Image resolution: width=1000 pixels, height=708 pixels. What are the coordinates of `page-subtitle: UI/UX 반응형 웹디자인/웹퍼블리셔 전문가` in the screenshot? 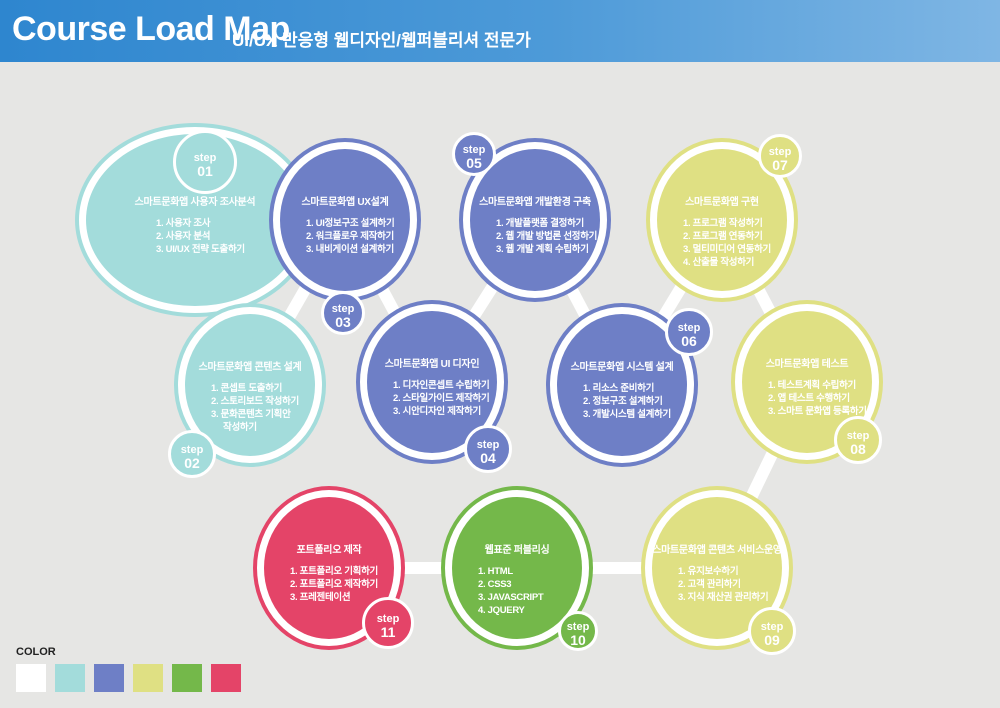 It's located at (381, 40).